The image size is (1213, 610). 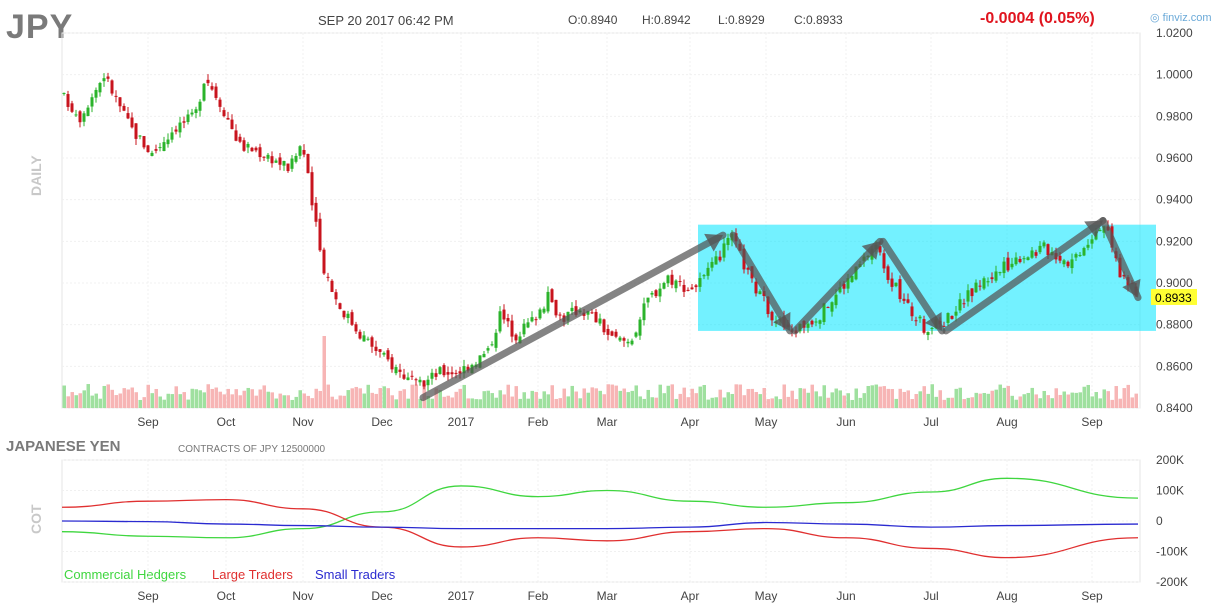 I want to click on cot-x-tick: Apr, so click(x=690, y=596).